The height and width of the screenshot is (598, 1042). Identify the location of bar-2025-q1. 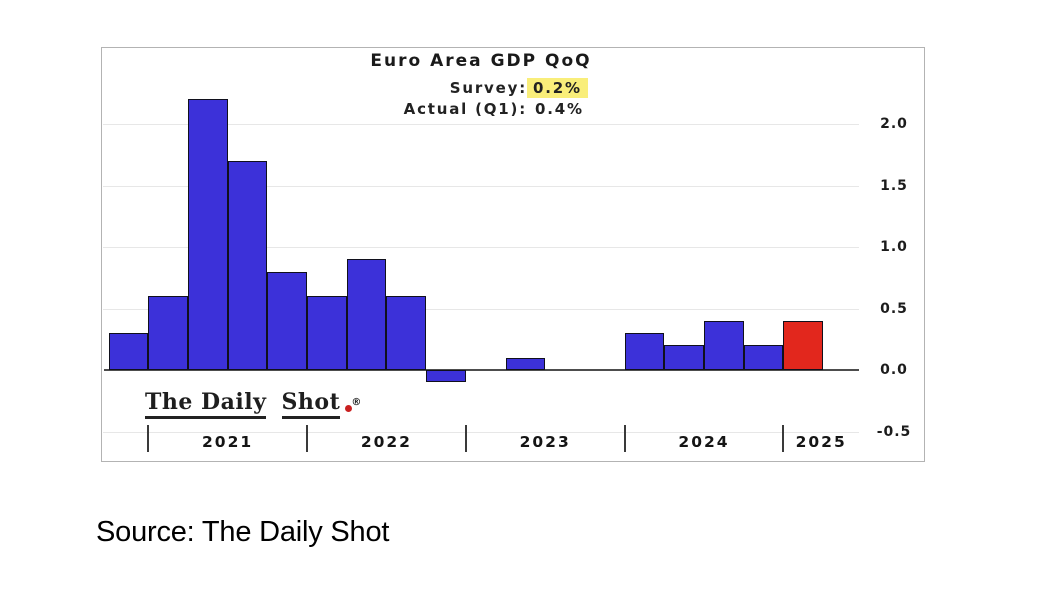
(803, 345).